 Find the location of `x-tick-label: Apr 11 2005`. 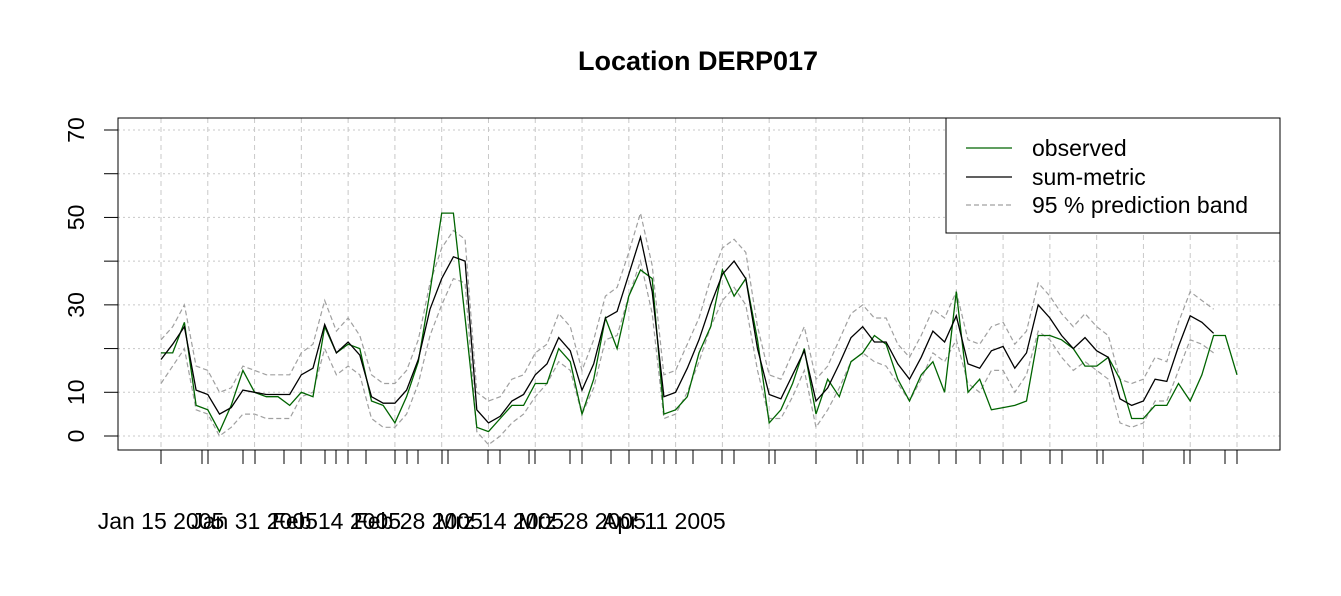

x-tick-label: Apr 11 2005 is located at coordinates (664, 521).